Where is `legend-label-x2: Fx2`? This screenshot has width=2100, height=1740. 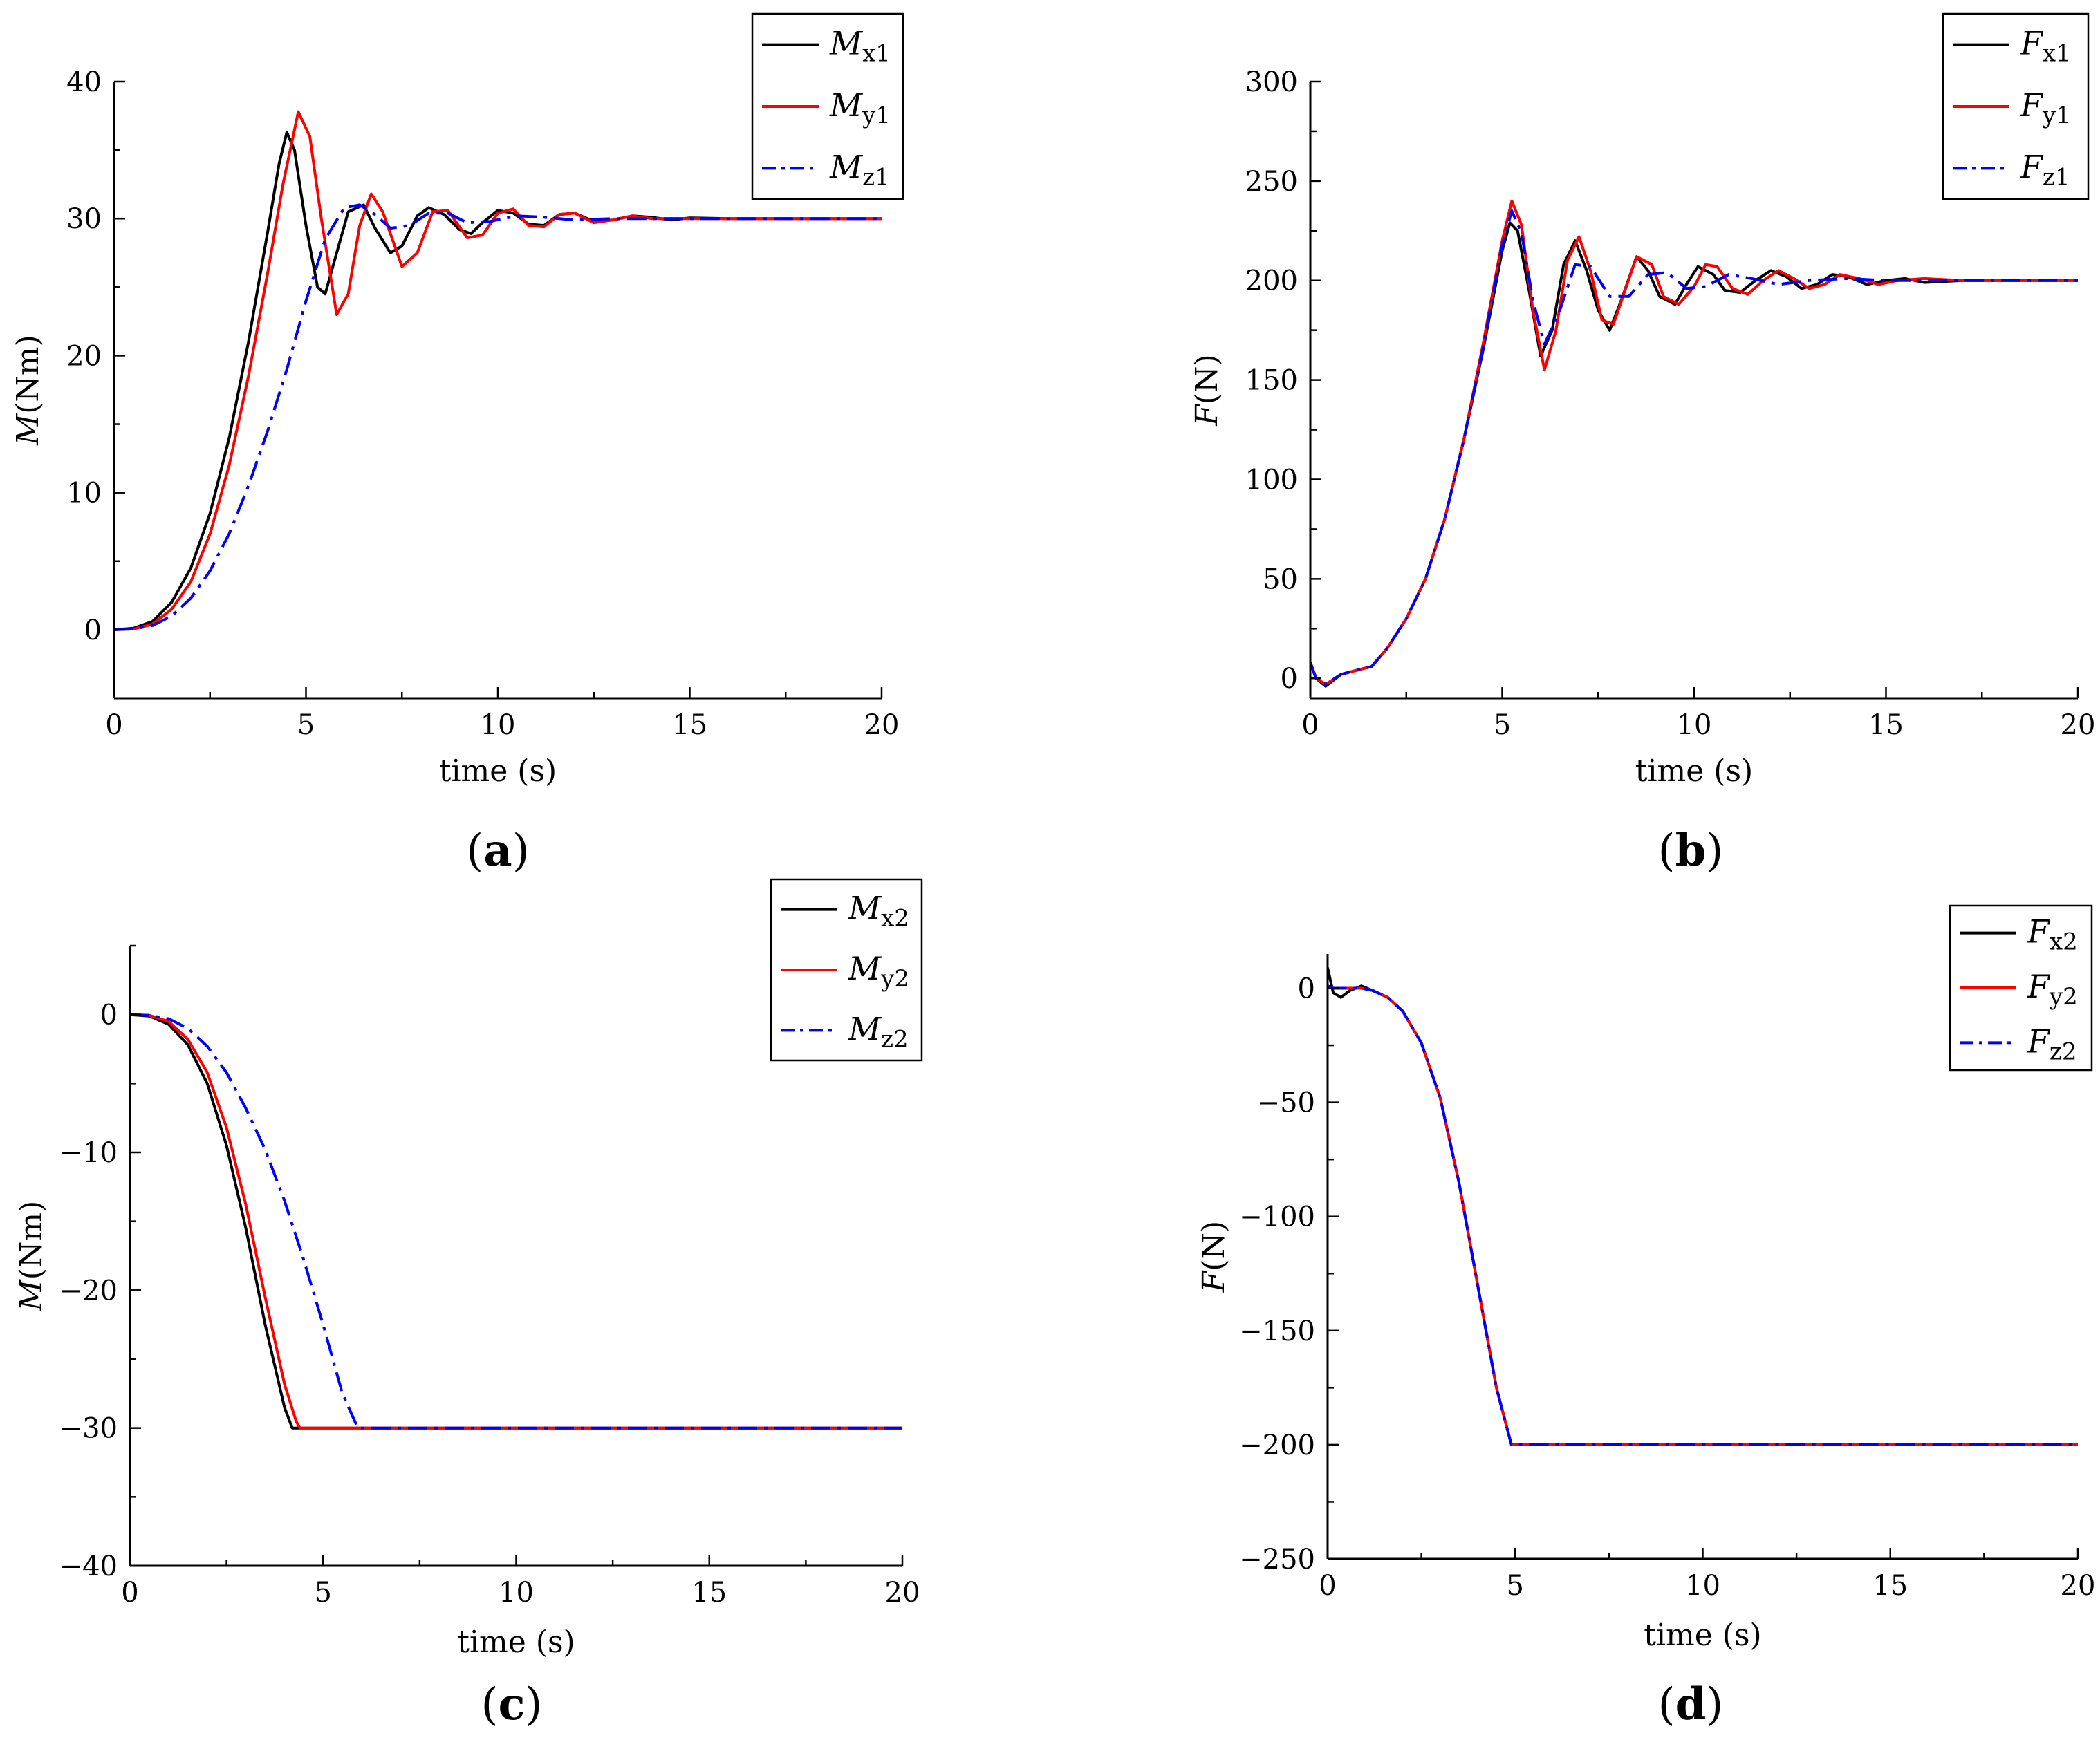
legend-label-x2: Fx2 is located at coordinates (2052, 935).